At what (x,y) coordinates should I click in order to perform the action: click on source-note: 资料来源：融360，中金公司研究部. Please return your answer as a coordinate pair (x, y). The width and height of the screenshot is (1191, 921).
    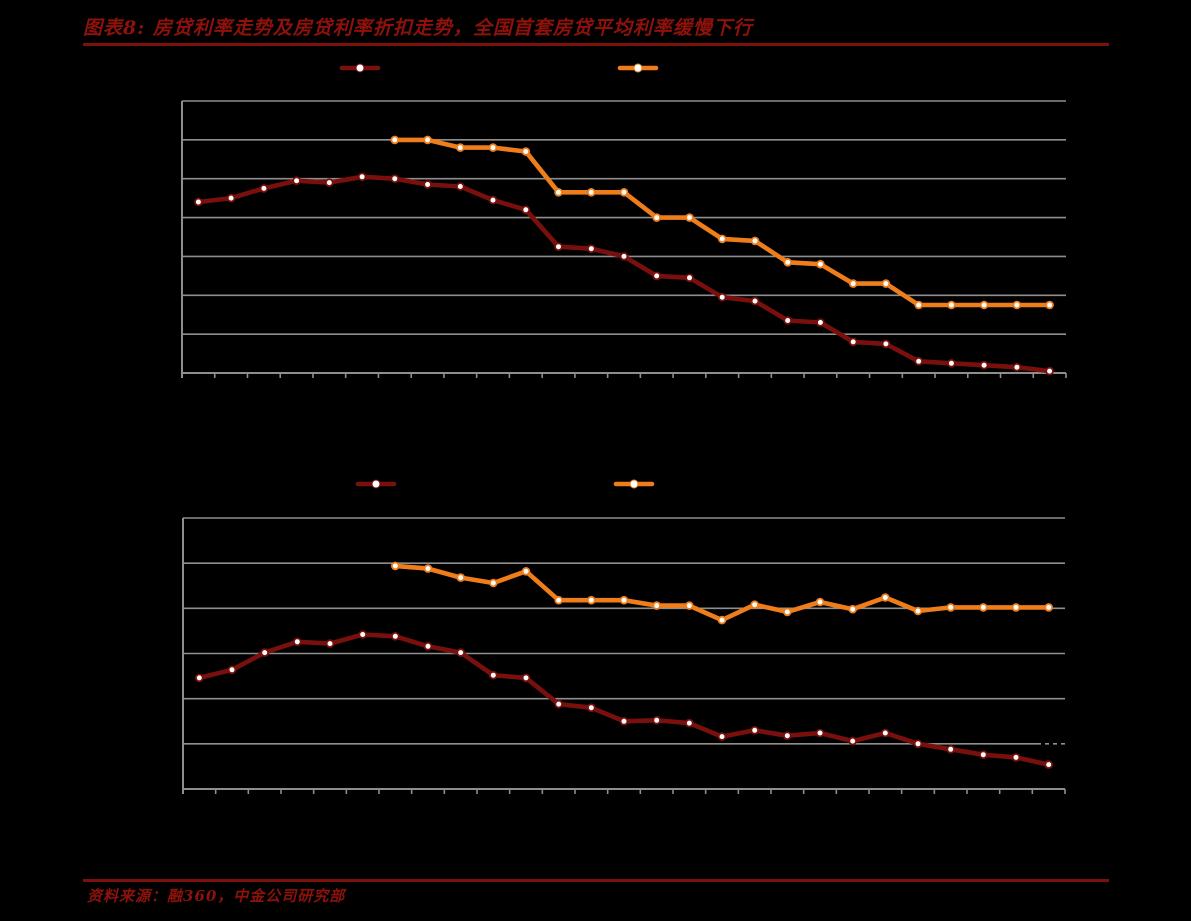
    Looking at the image, I should click on (216, 896).